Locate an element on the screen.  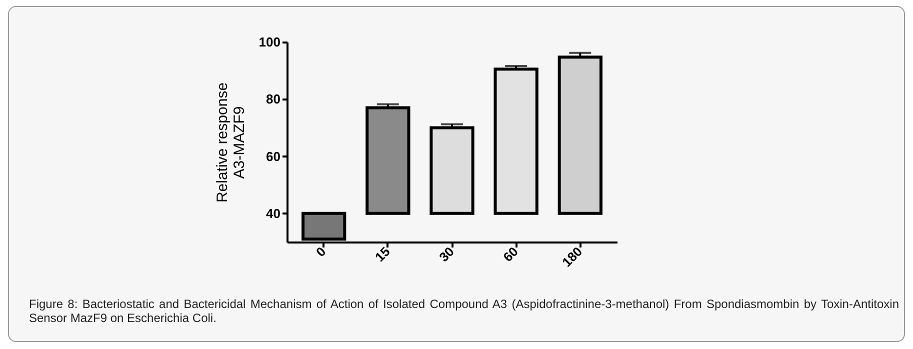
y-tick-label: 80 is located at coordinates (273, 99).